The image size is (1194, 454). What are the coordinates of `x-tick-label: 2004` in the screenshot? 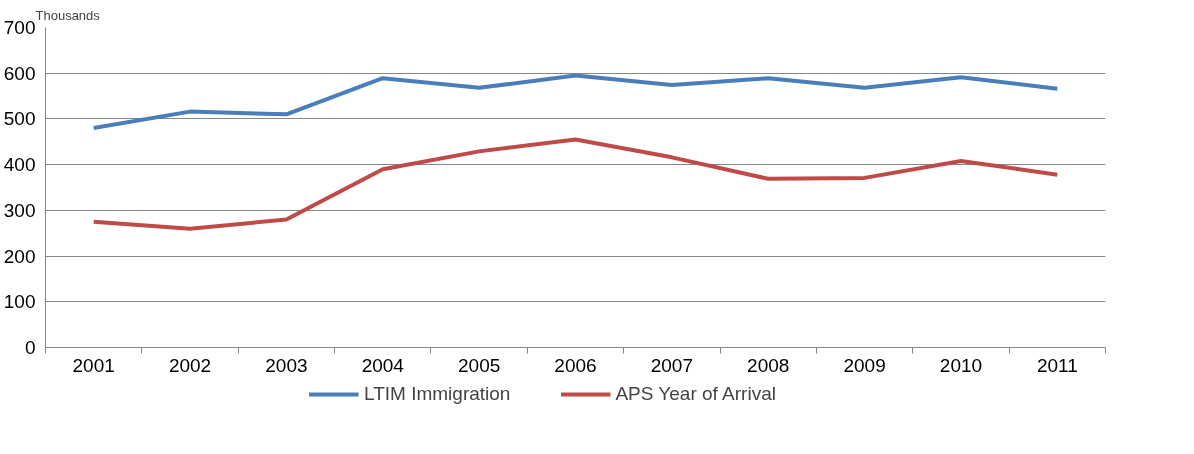 It's located at (383, 365).